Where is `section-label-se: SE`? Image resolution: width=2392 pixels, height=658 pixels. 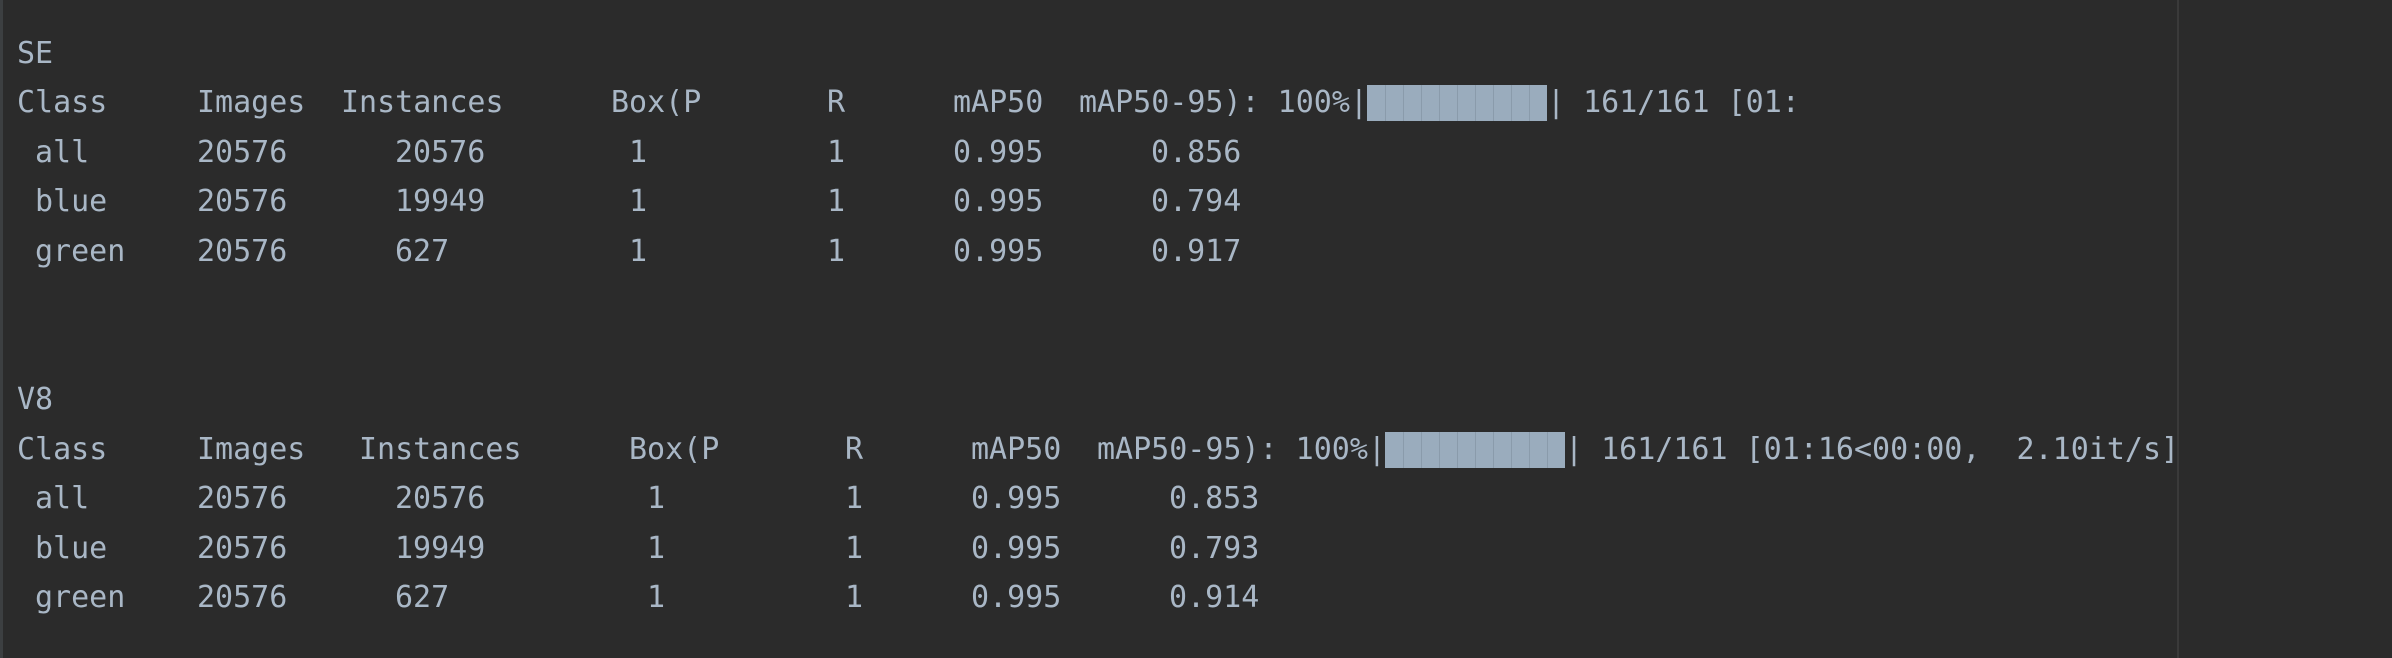 section-label-se: SE is located at coordinates (35, 53).